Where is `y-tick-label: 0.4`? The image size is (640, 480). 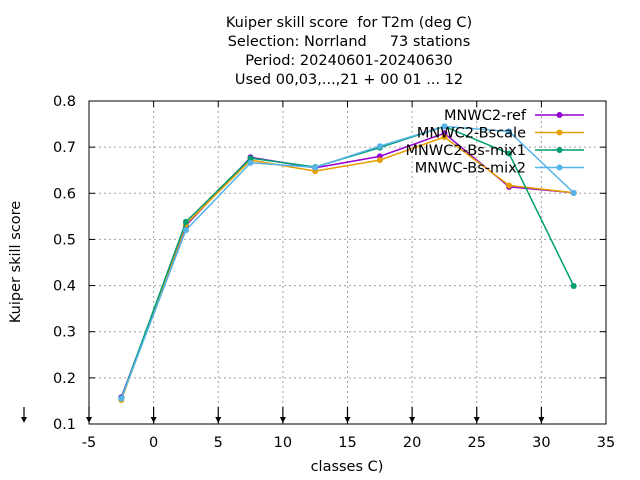 y-tick-label: 0.4 is located at coordinates (64, 287).